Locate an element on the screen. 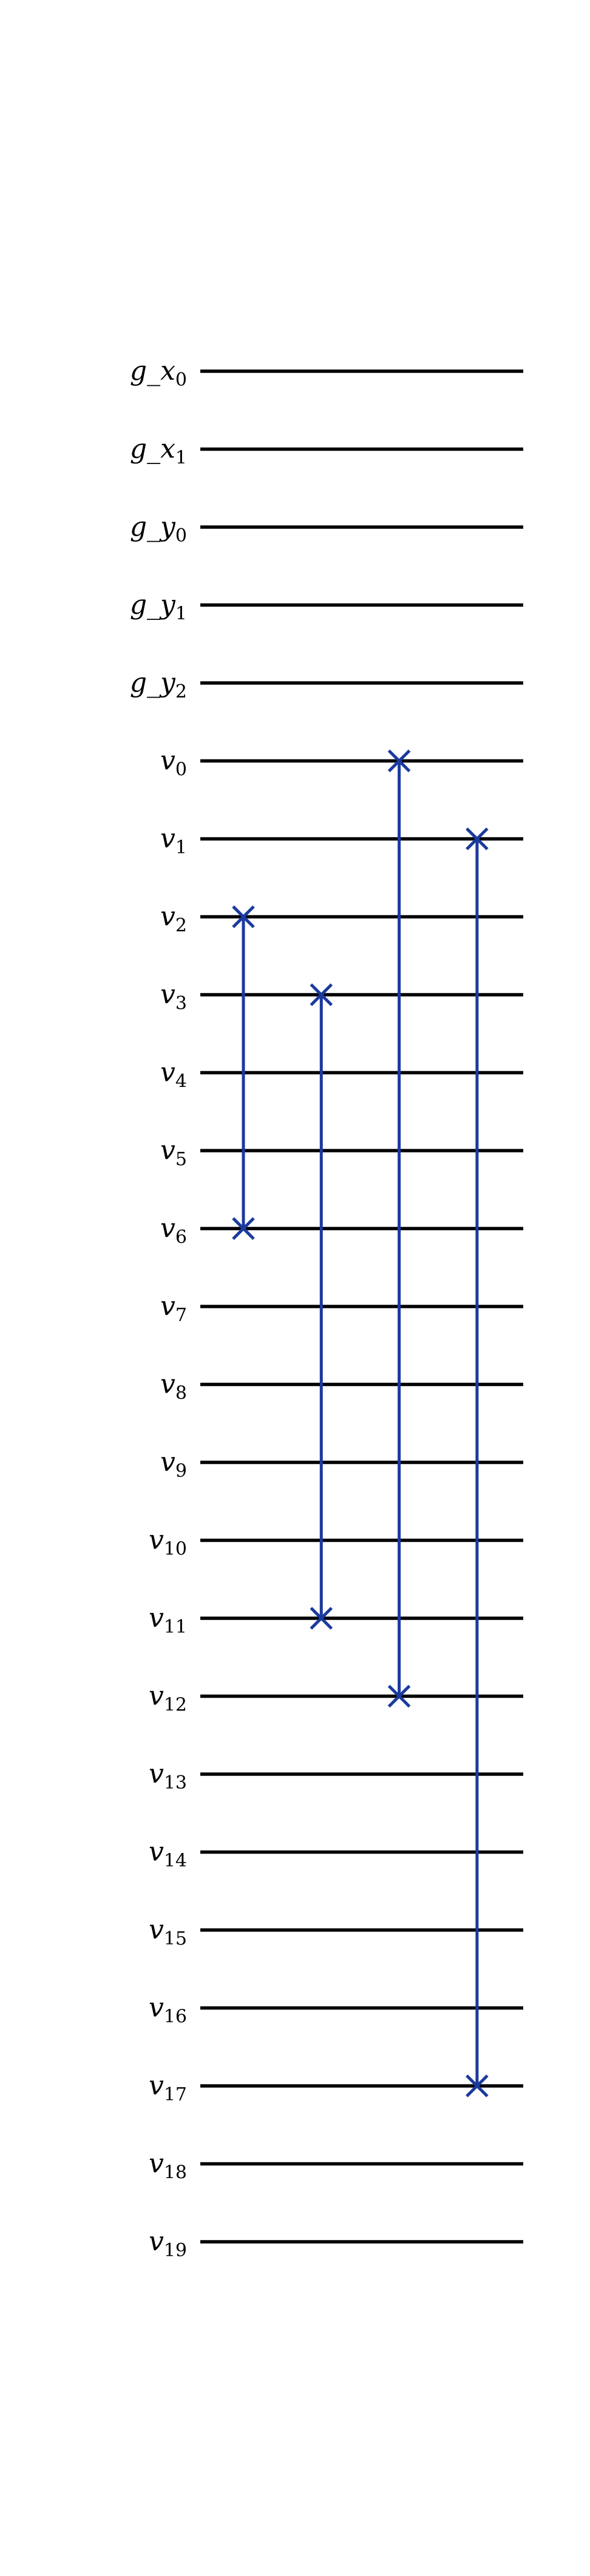 The image size is (590, 2576). qubit-label: v4 is located at coordinates (173, 1074).